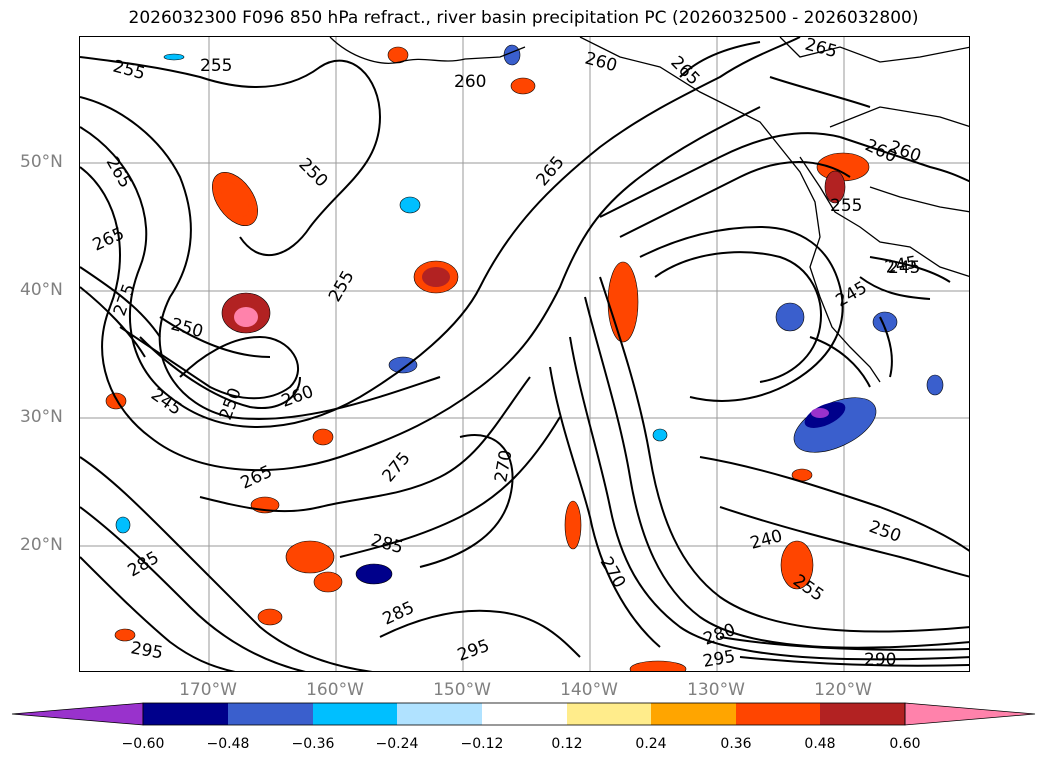  What do you see at coordinates (716, 690) in the screenshot?
I see `lon-label-130w: 130°W` at bounding box center [716, 690].